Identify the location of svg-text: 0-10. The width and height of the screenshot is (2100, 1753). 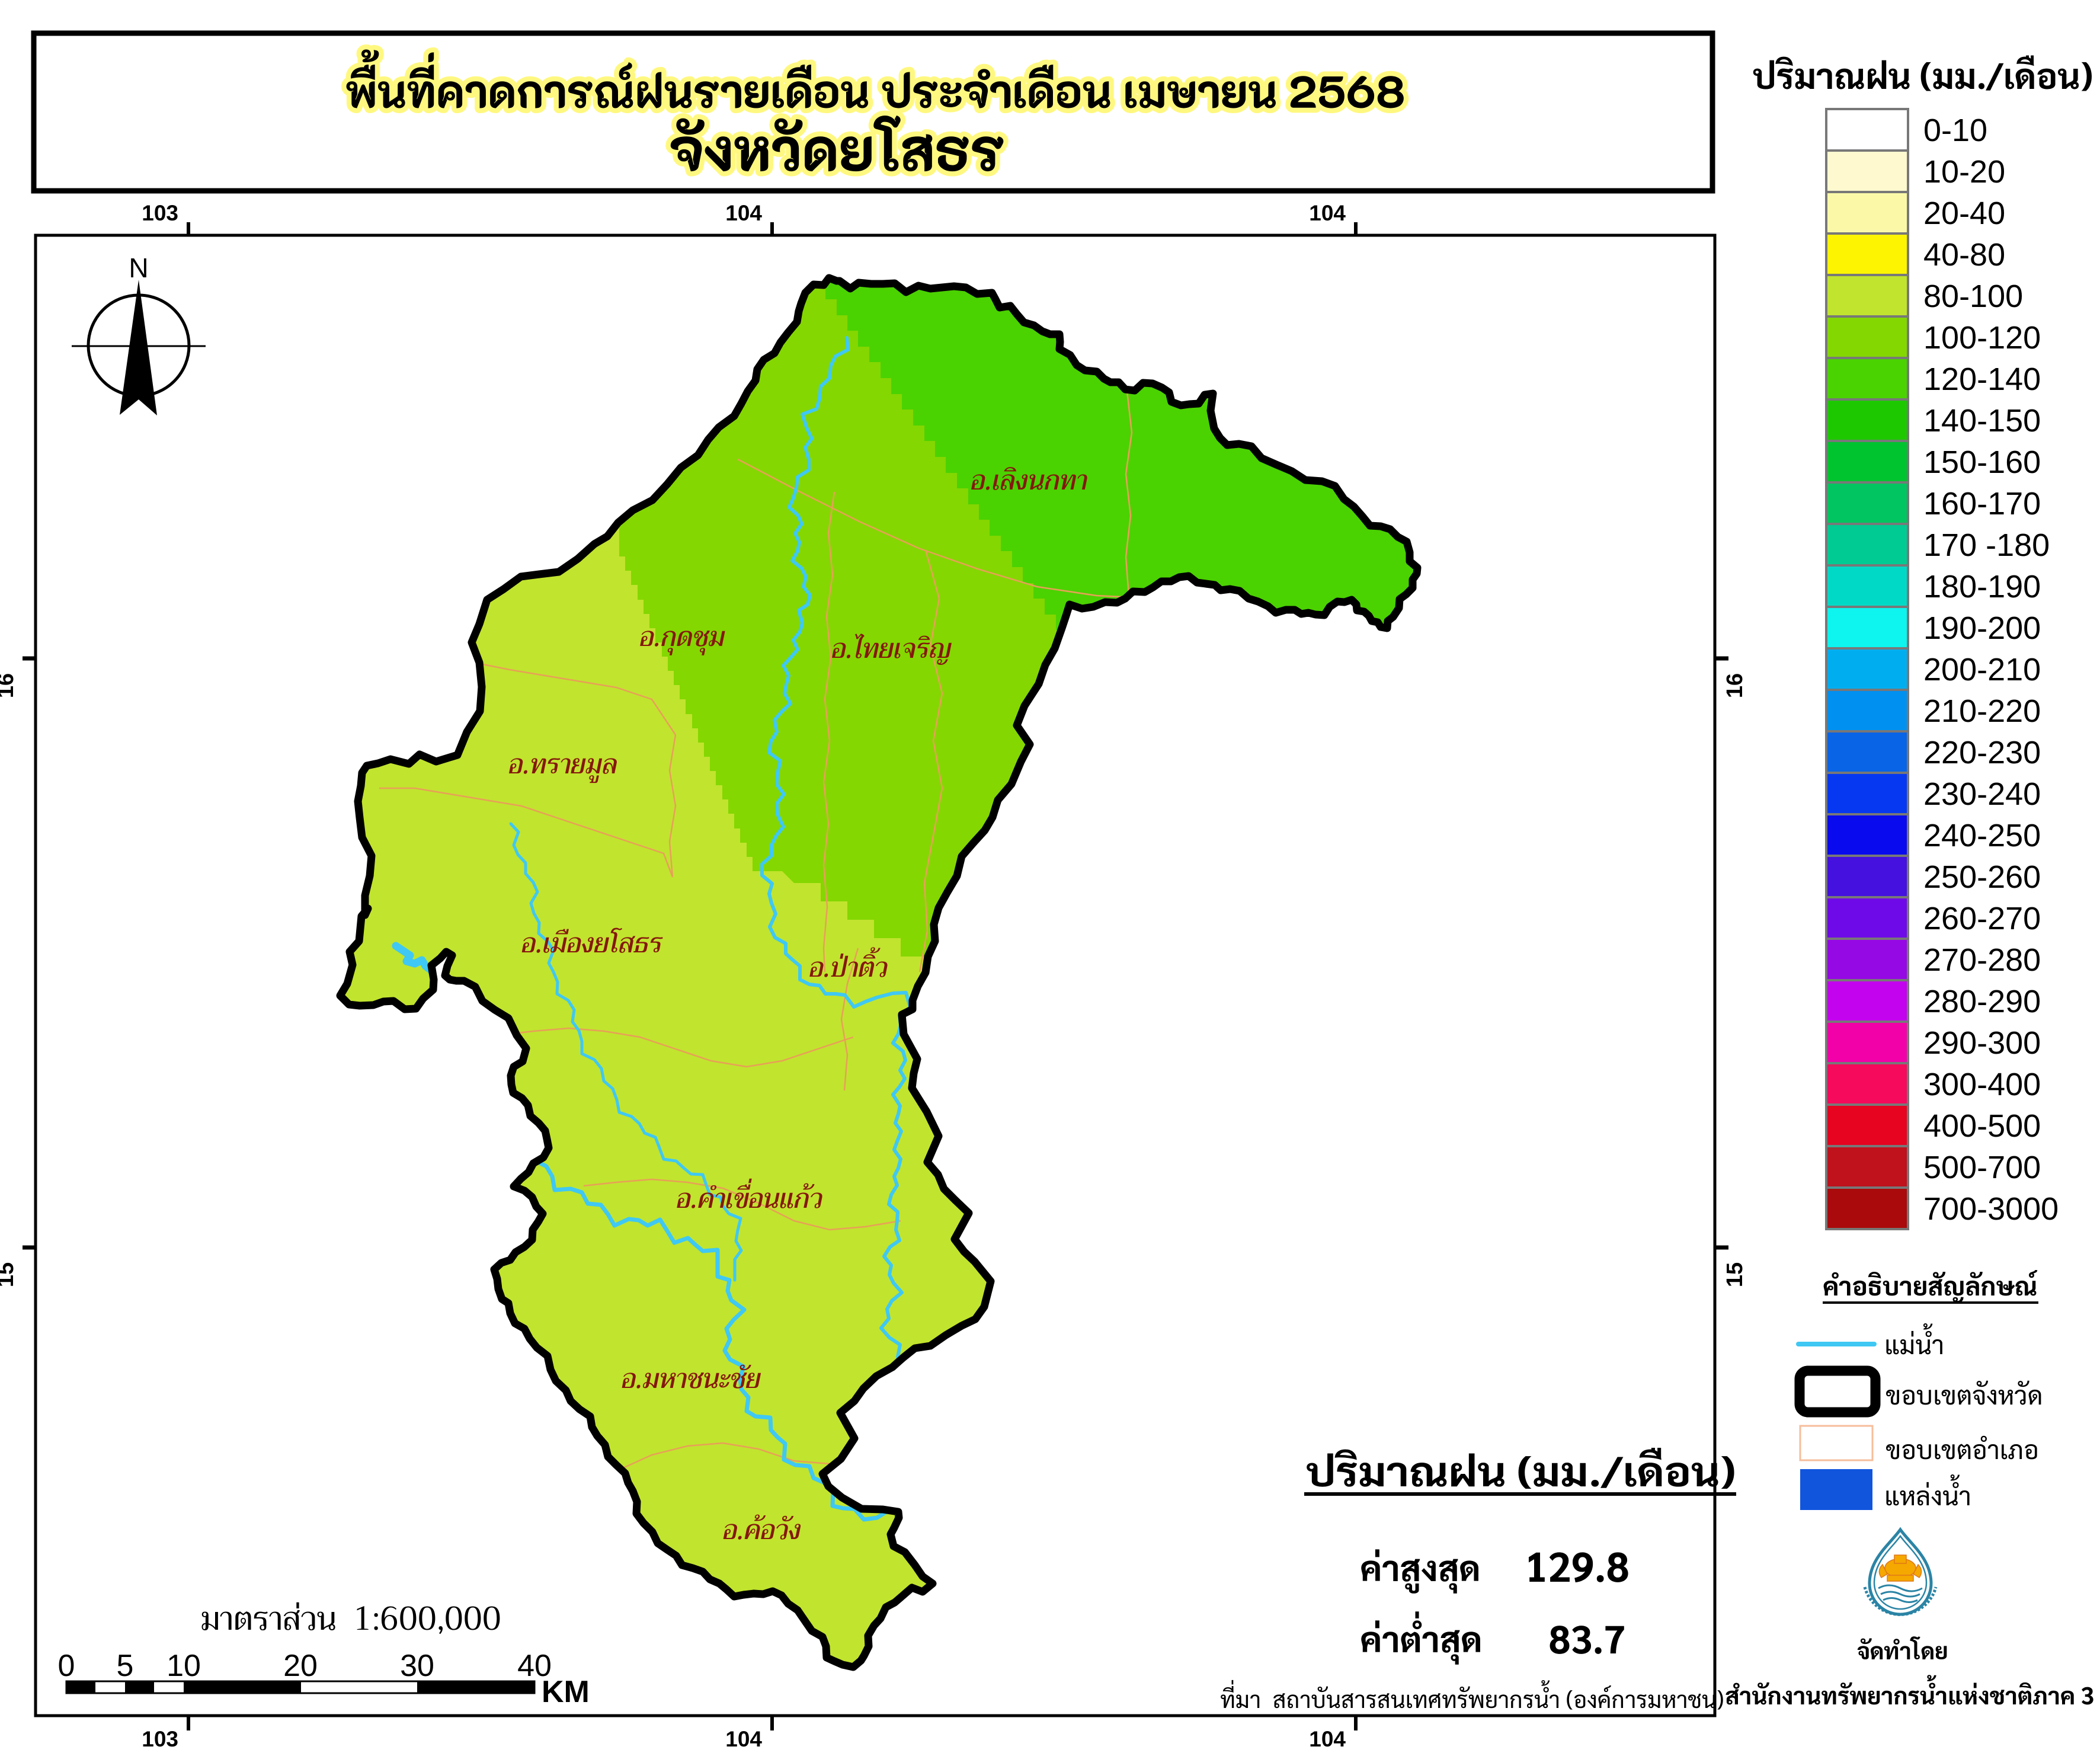
(1955, 130).